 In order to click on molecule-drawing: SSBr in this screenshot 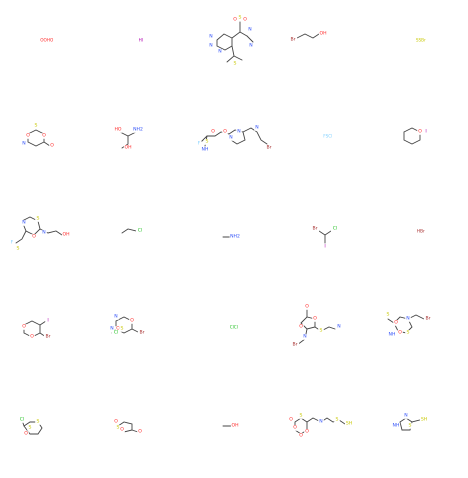, I will do `click(421, 39)`.